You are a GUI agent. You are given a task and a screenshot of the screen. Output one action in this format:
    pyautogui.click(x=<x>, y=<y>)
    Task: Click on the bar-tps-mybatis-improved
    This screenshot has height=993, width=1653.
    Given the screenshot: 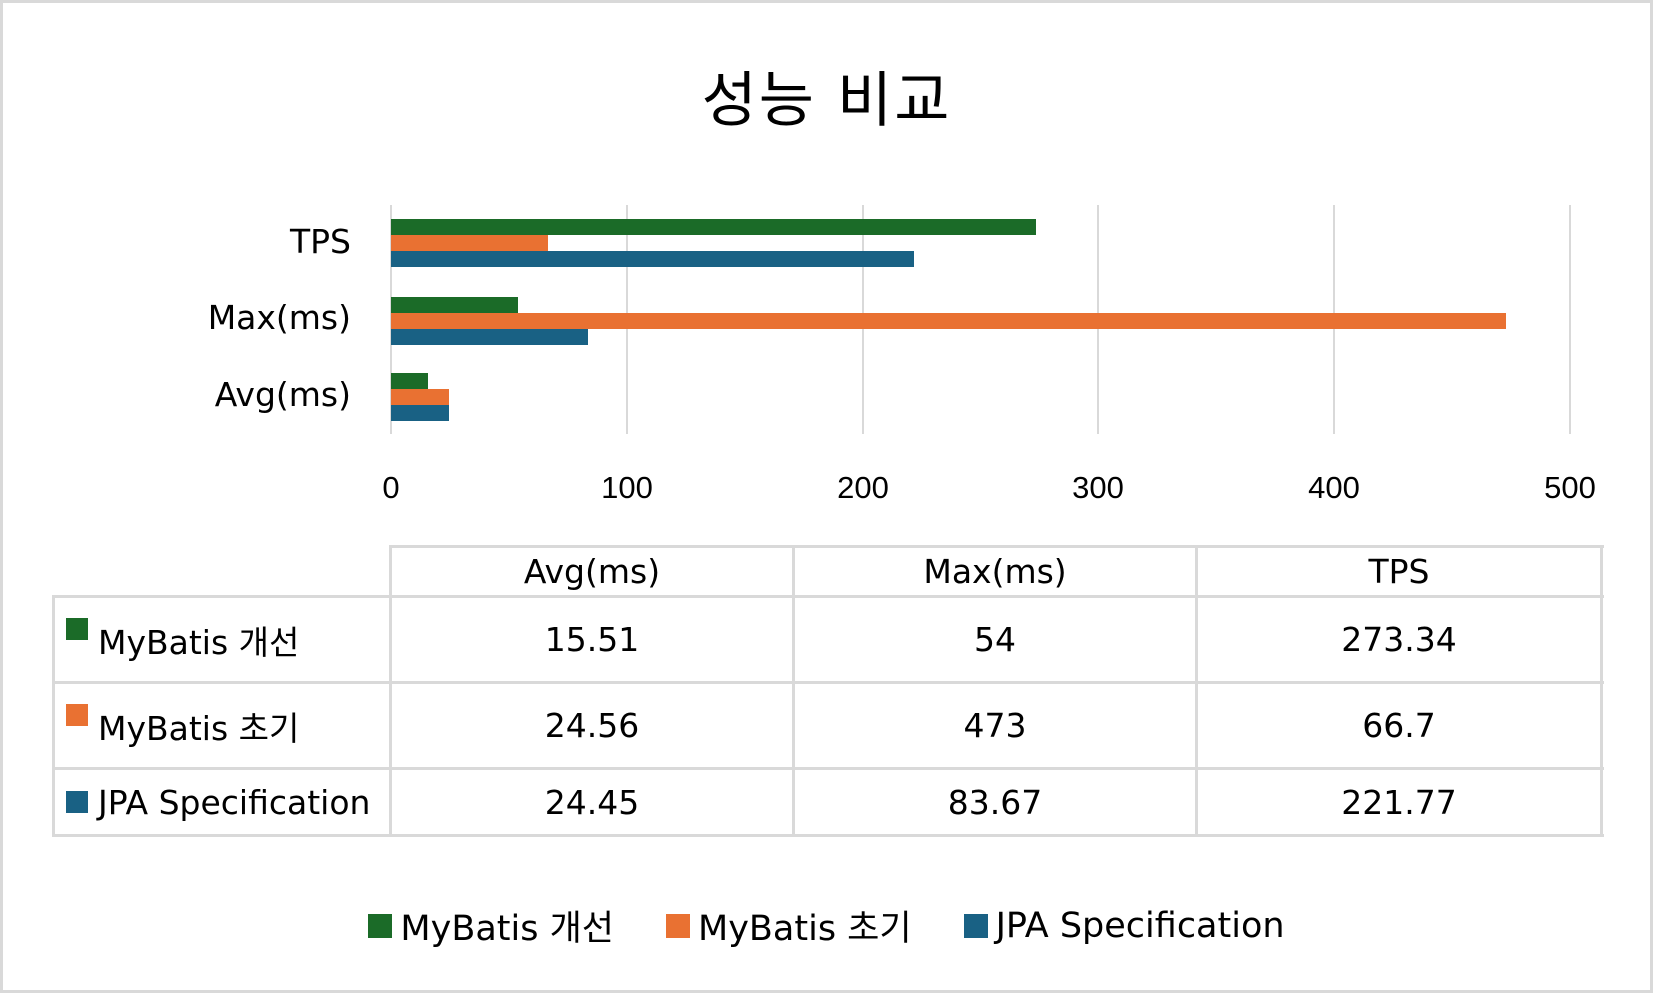 What is the action you would take?
    pyautogui.click(x=713, y=227)
    